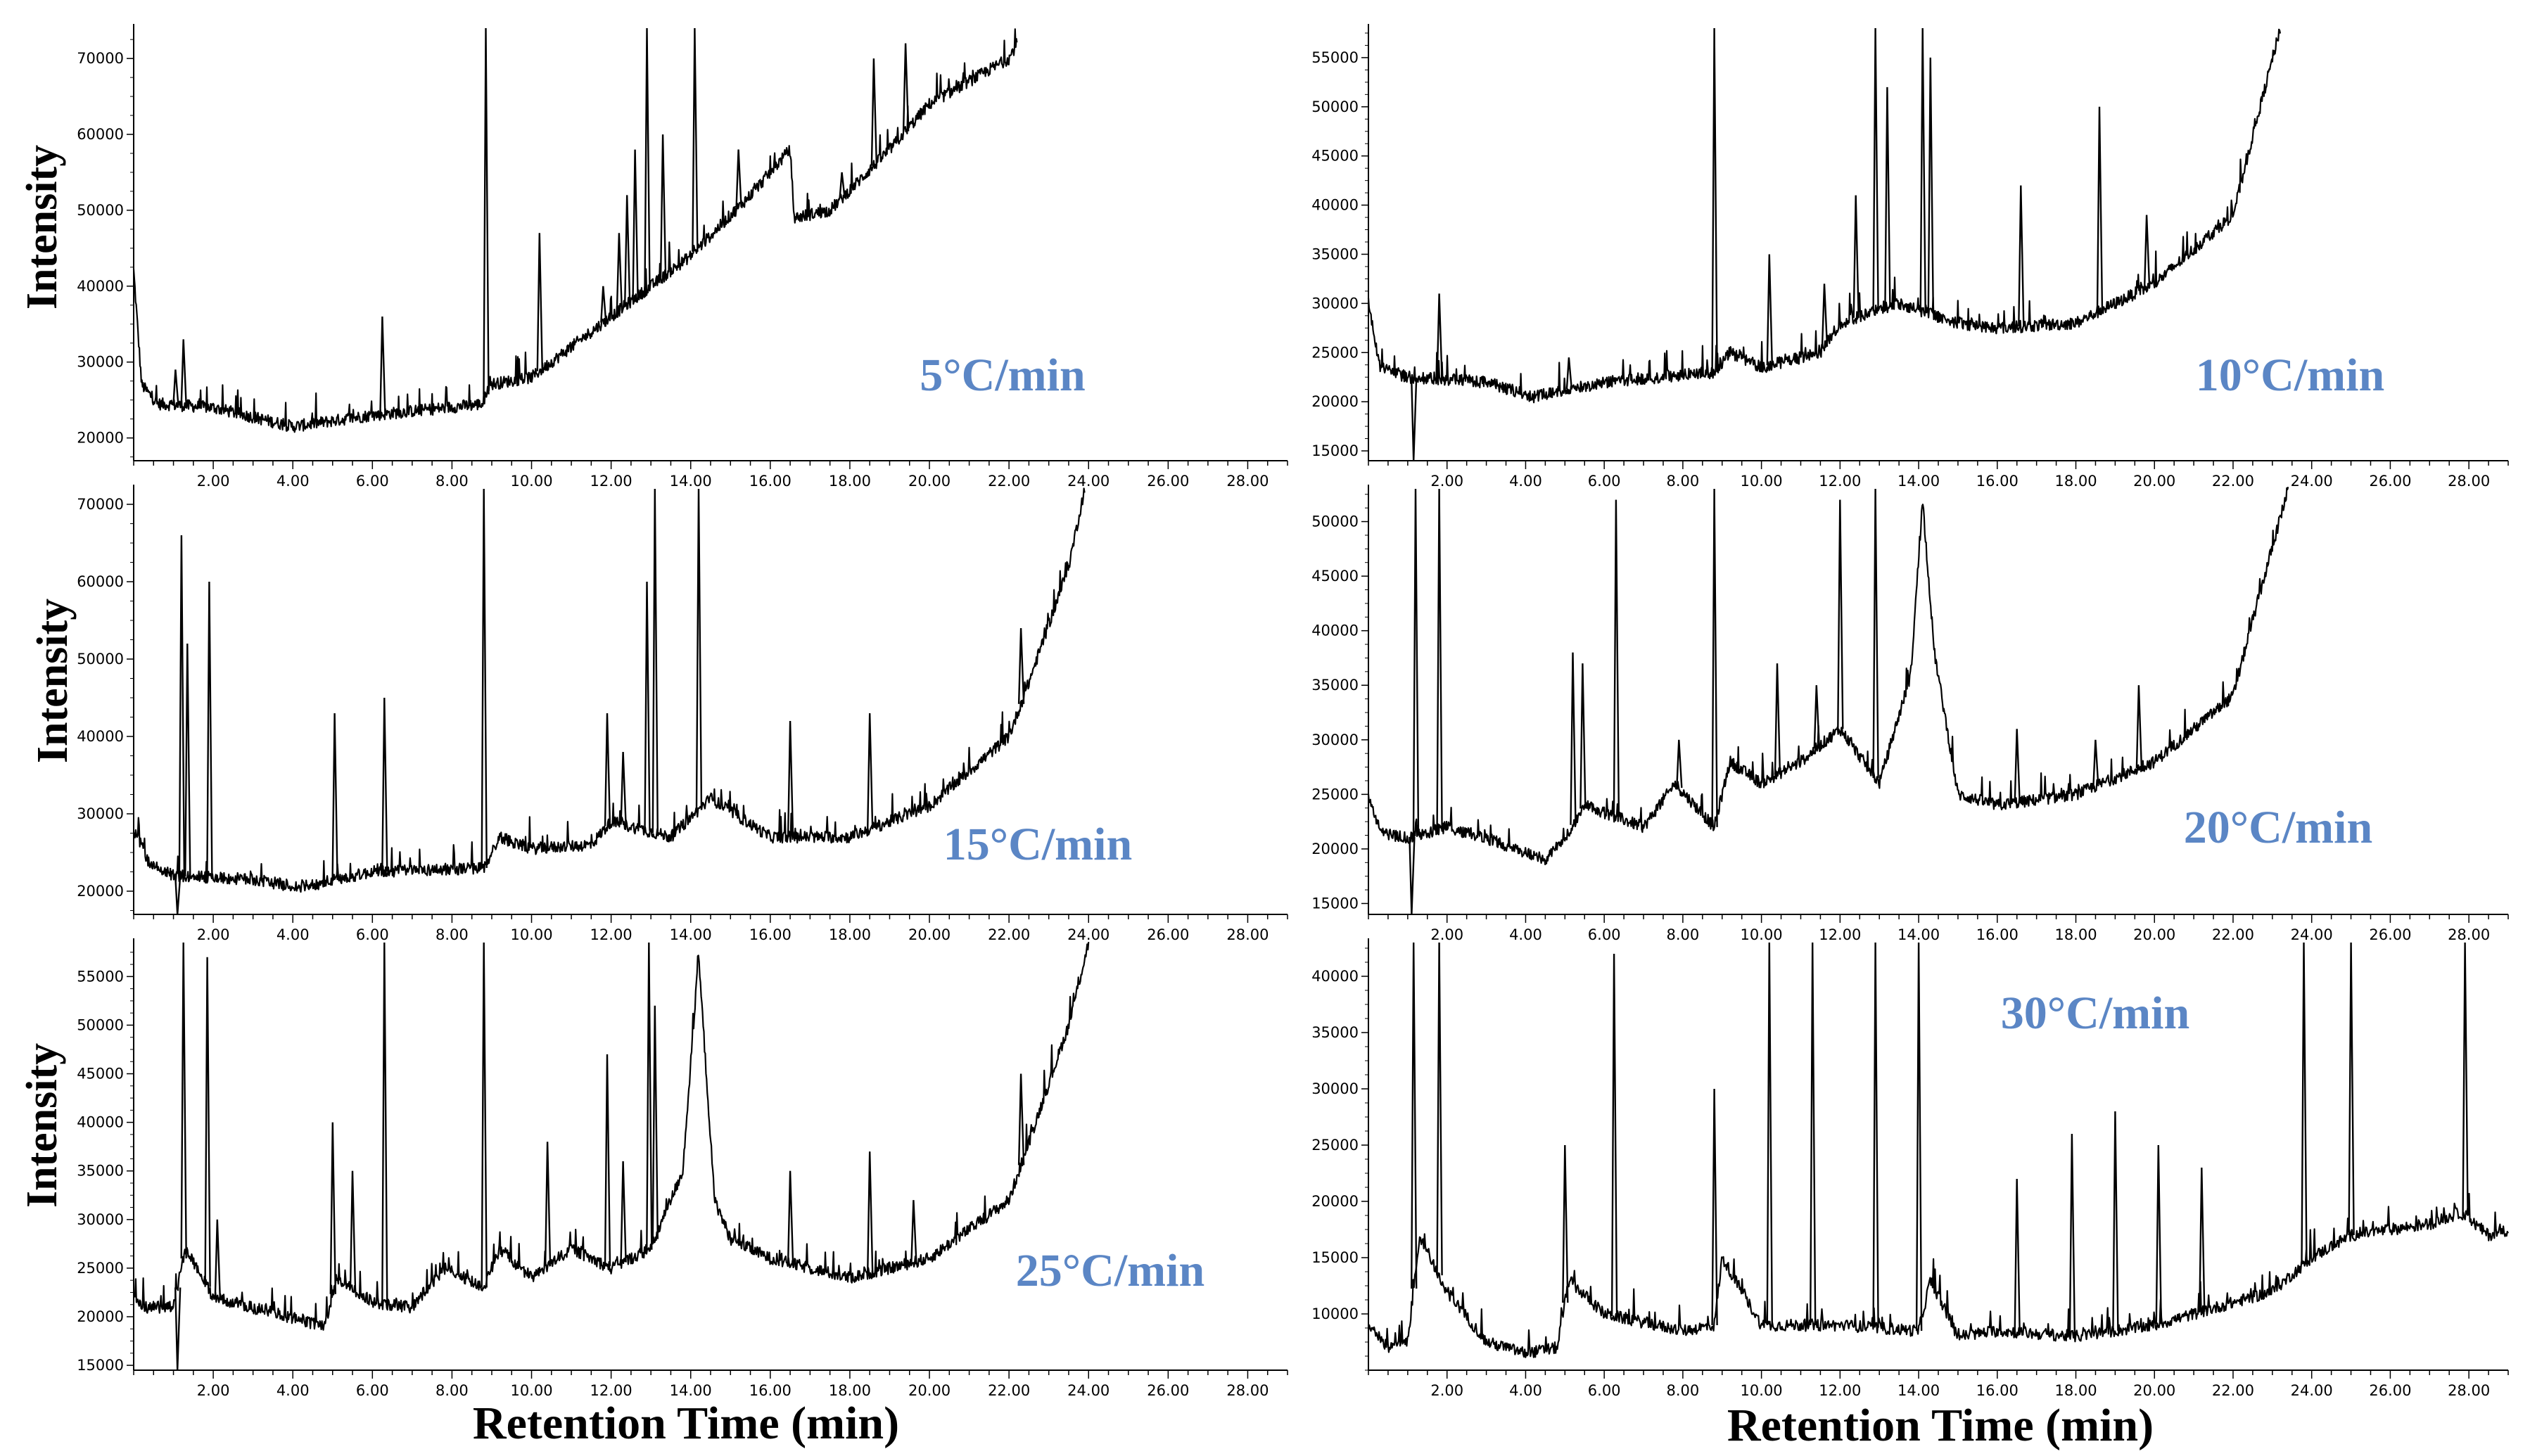  I want to click on trace-baseline, so click(575, 230).